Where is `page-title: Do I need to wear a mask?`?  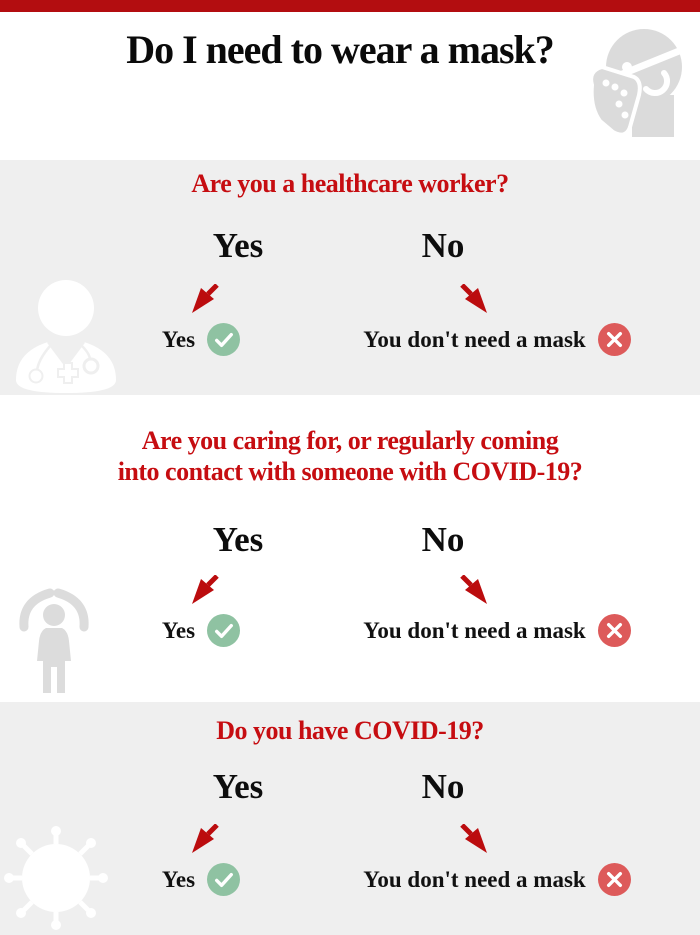 page-title: Do I need to wear a mask? is located at coordinates (340, 49).